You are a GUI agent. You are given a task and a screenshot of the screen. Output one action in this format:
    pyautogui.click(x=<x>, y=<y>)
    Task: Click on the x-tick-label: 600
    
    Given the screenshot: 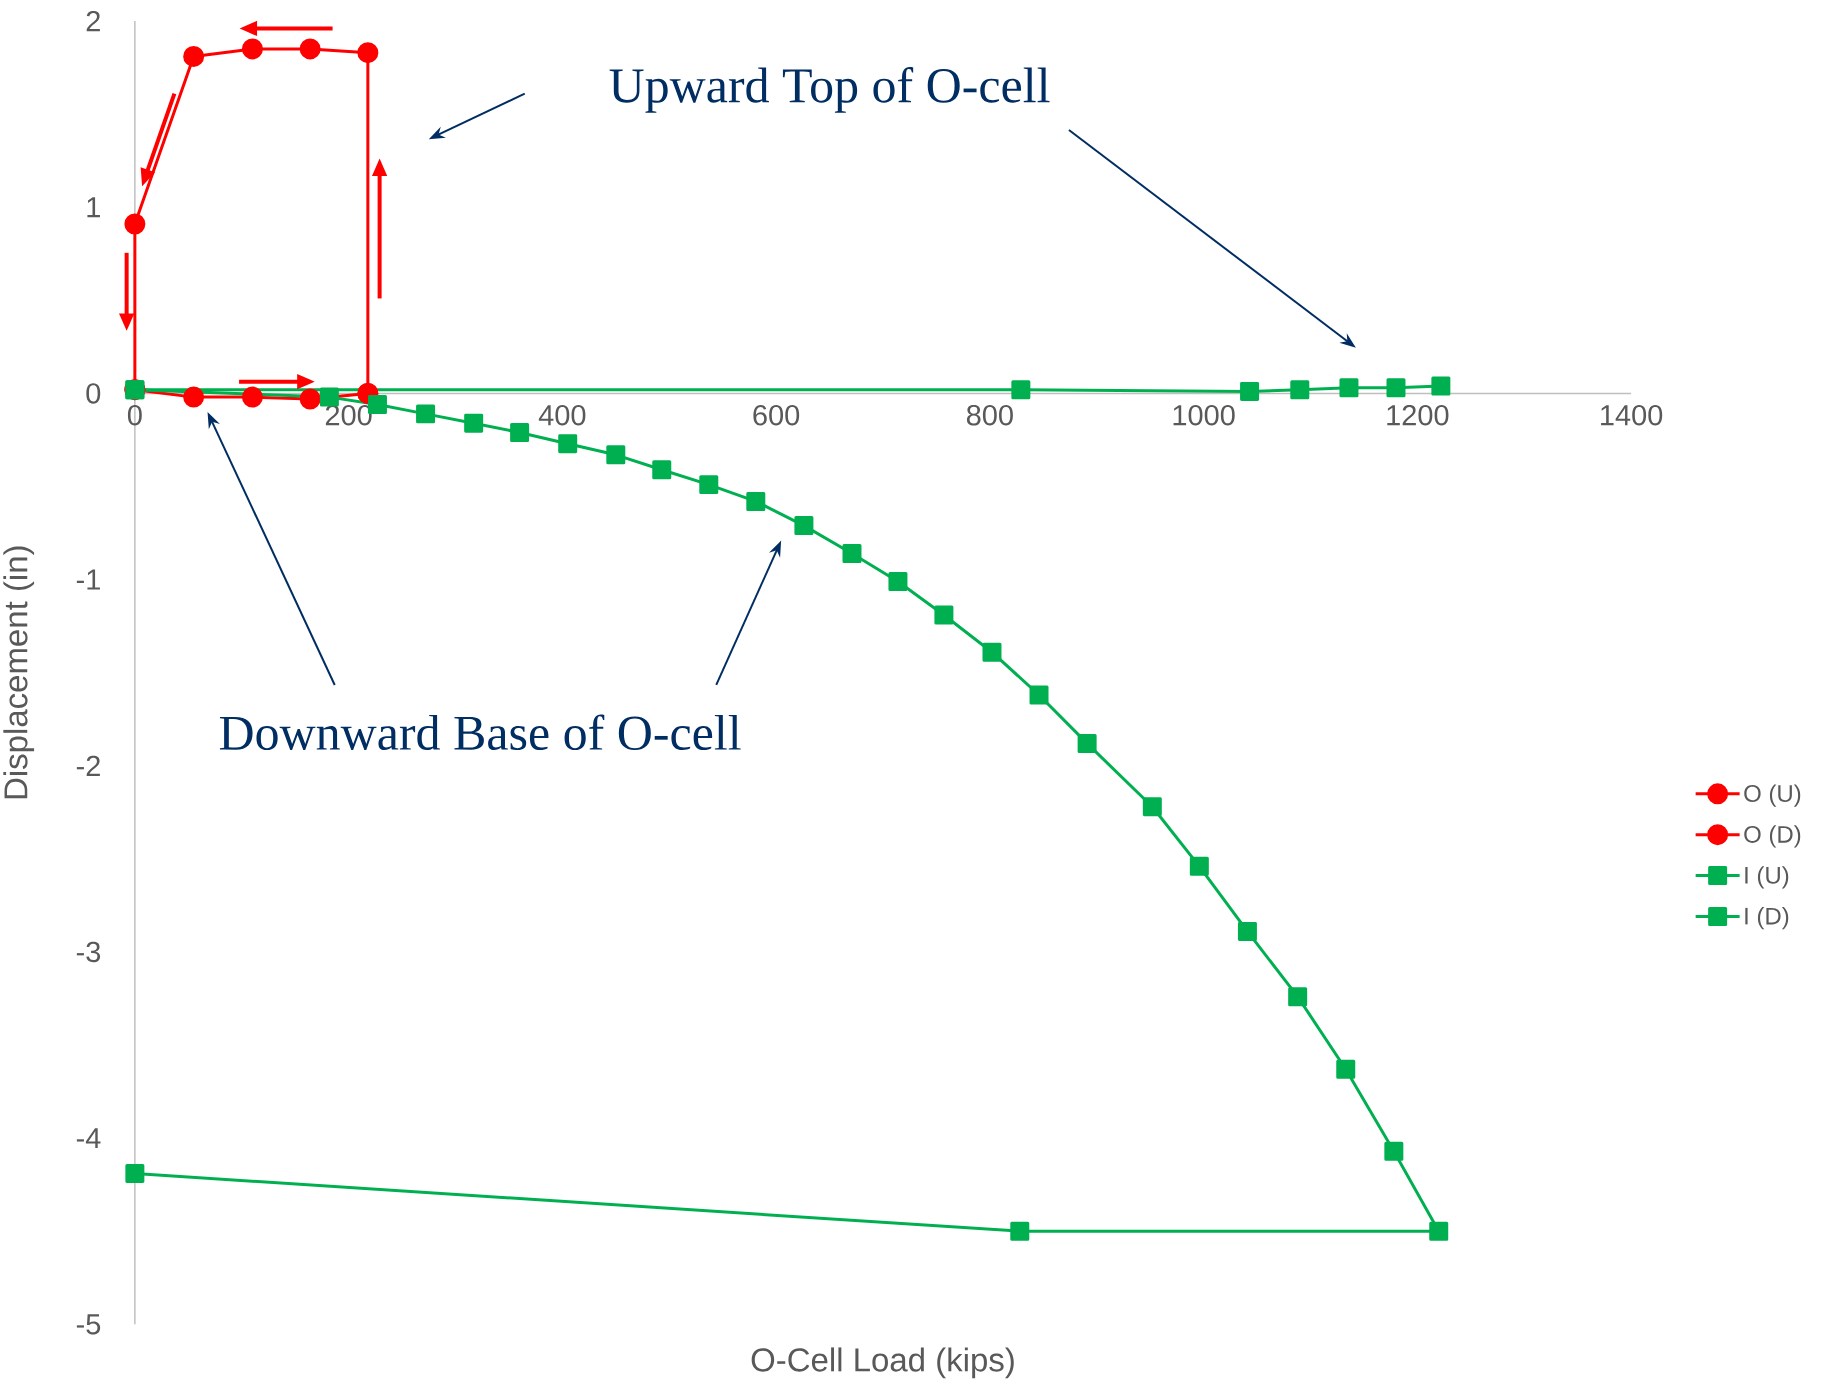 What is the action you would take?
    pyautogui.click(x=776, y=415)
    